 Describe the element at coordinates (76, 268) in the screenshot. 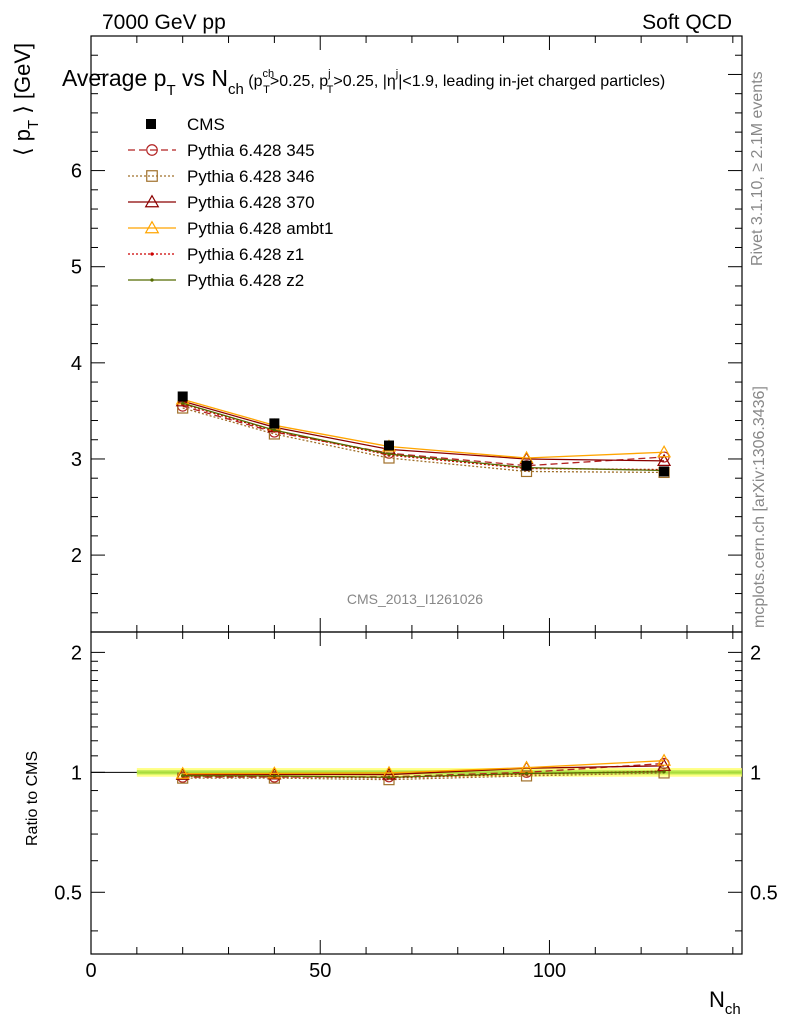

I see `y-tick-label: 5` at that location.